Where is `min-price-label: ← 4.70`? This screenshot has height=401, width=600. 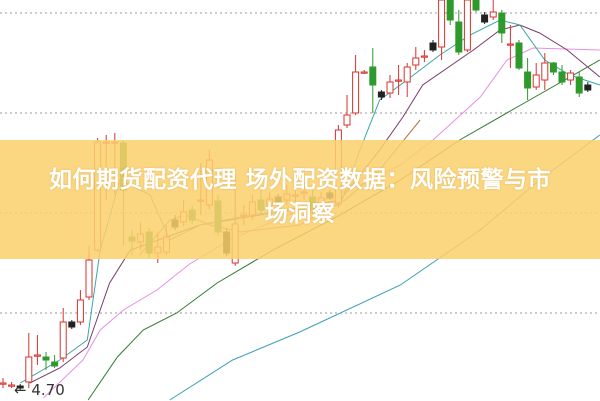
min-price-label: ← 4.70 is located at coordinates (39, 390).